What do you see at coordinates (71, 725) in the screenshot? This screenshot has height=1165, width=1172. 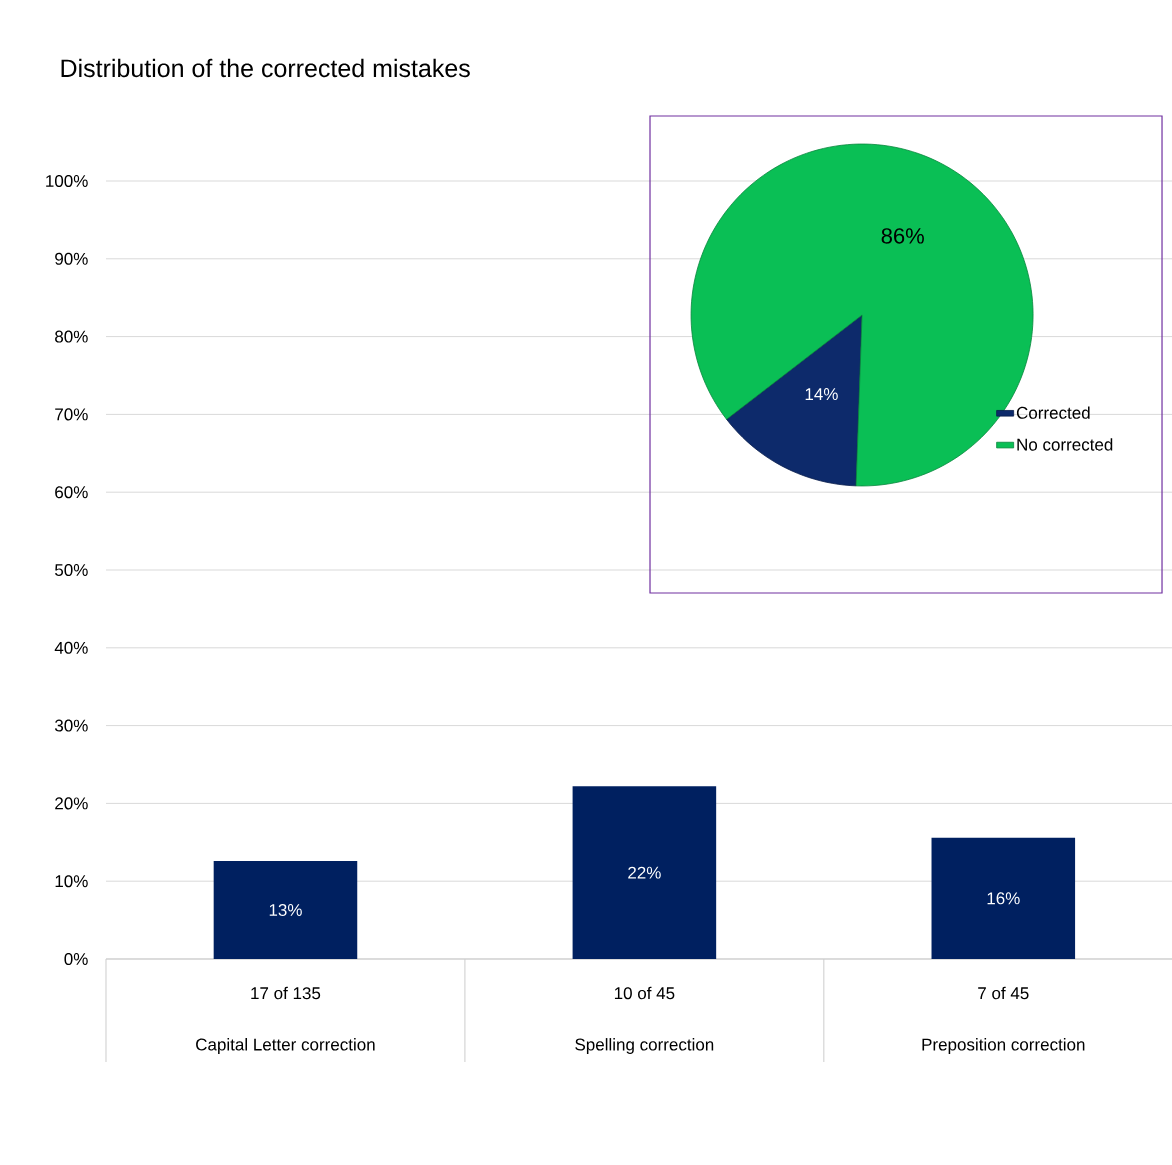 I see `y-tick-label: 30%` at bounding box center [71, 725].